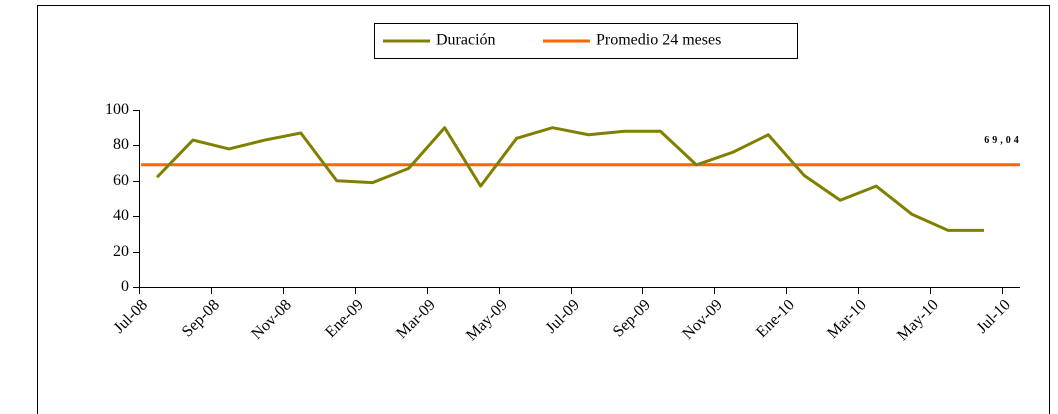 This screenshot has width=1058, height=414. I want to click on legend-label: Duración, so click(466, 40).